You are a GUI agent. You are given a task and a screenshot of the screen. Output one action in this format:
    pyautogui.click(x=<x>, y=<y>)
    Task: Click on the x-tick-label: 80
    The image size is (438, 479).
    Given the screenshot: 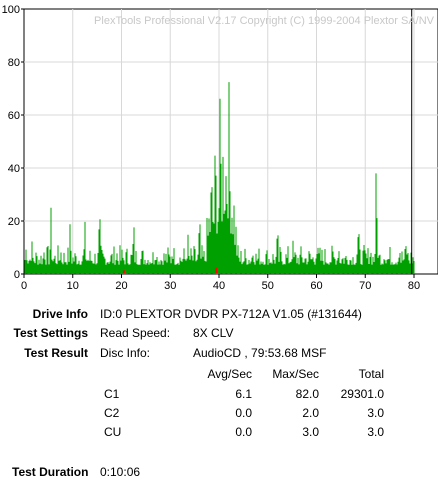 What is the action you would take?
    pyautogui.click(x=414, y=286)
    